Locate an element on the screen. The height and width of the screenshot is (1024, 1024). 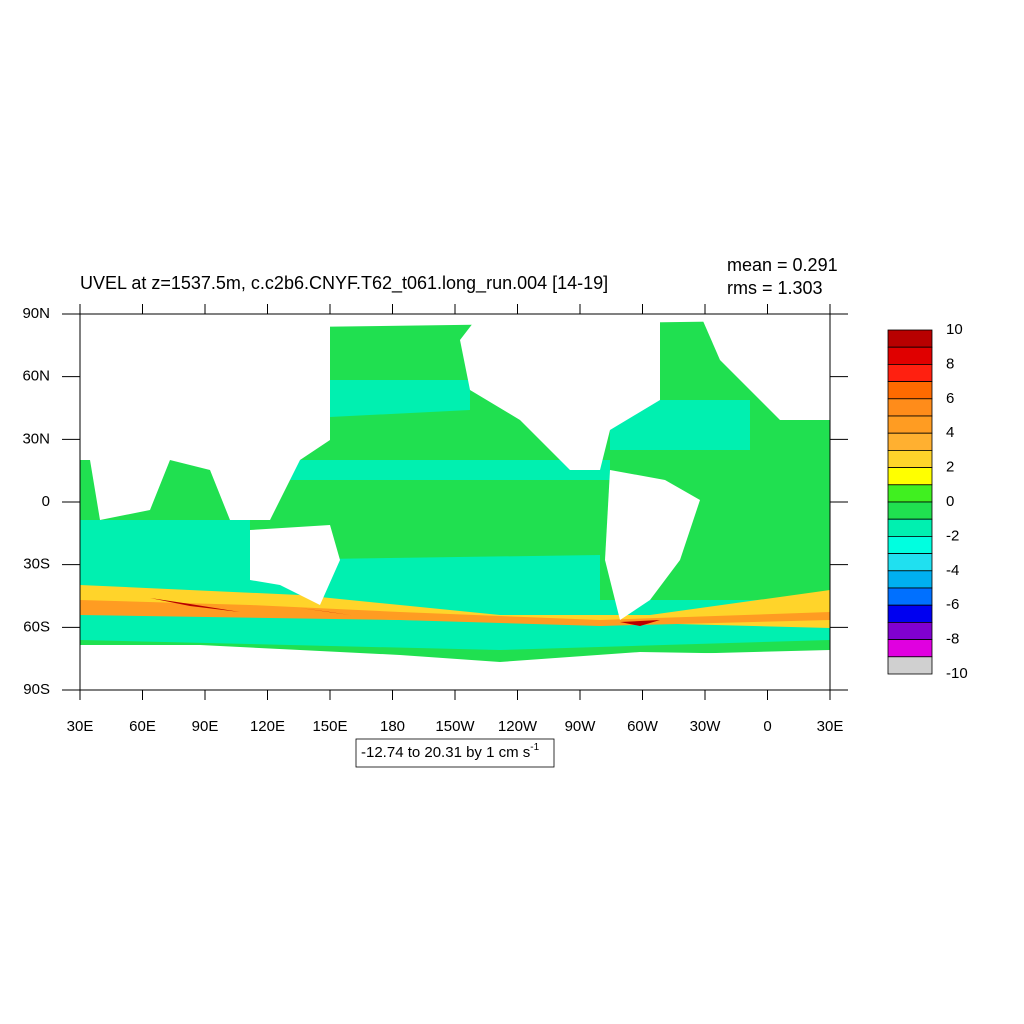
colorbar-label: -4 is located at coordinates (952, 570).